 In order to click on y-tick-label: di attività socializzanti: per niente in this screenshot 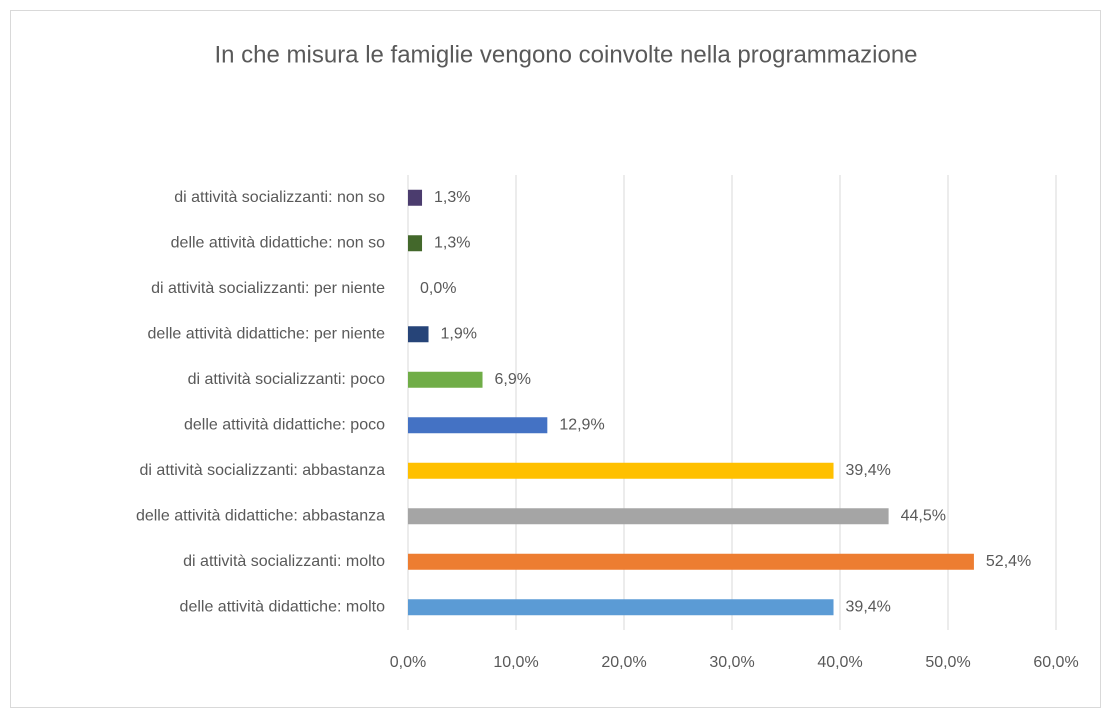, I will do `click(268, 288)`.